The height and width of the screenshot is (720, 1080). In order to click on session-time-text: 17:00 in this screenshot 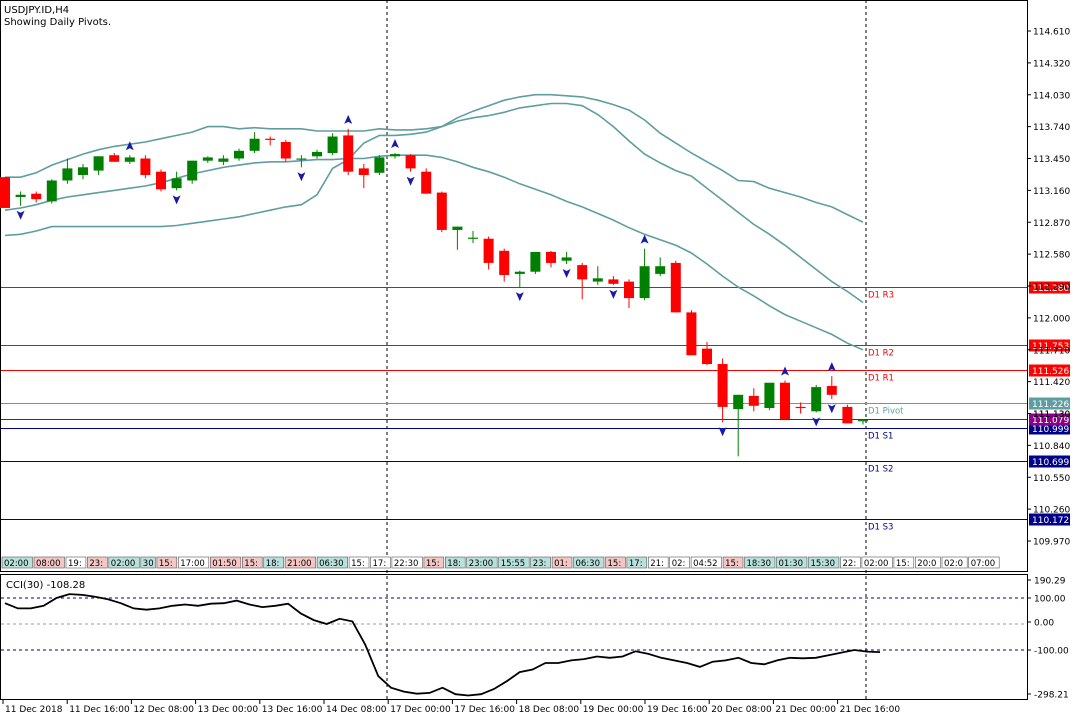, I will do `click(192, 564)`.